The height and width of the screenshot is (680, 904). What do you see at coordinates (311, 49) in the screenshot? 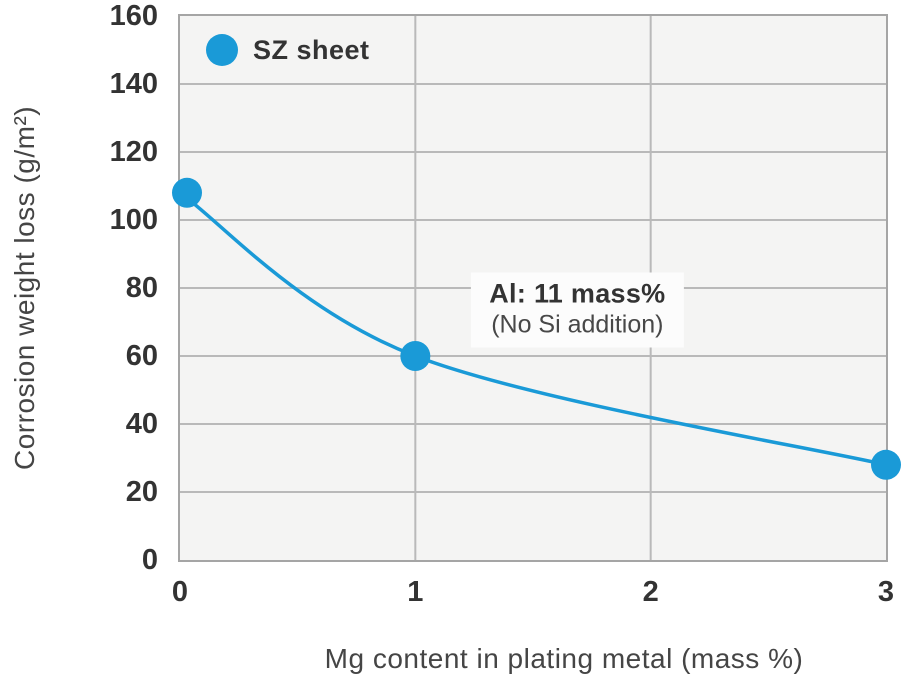
I see `legend-label: SZ sheet` at bounding box center [311, 49].